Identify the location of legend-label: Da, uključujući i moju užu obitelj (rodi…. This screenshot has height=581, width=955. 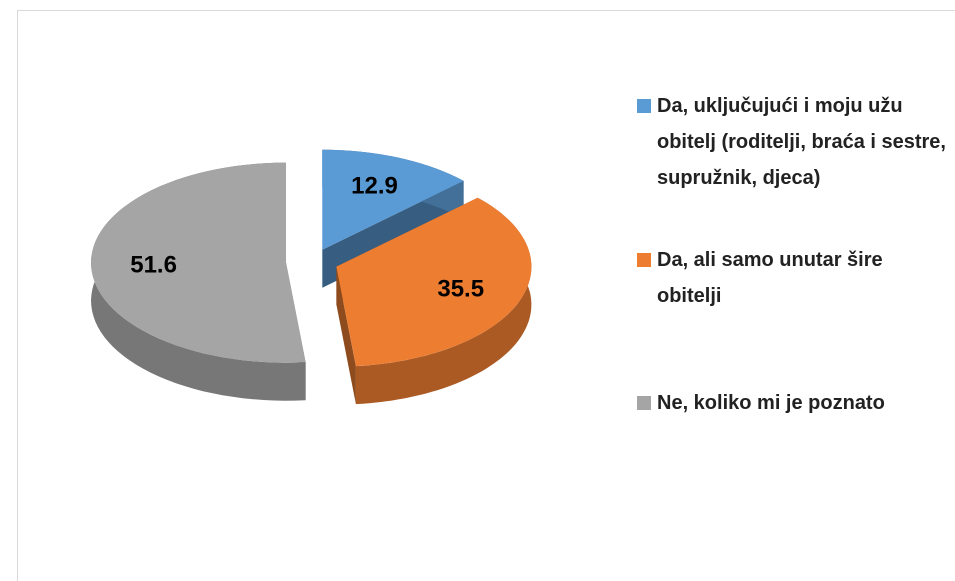
(801, 142).